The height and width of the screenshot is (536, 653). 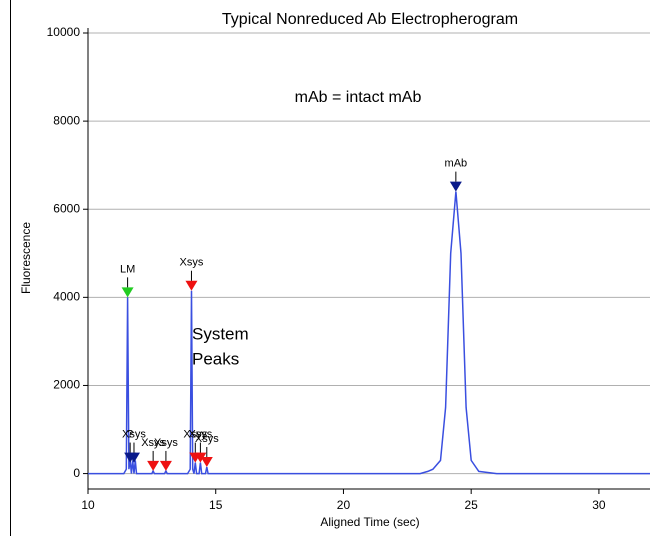 What do you see at coordinates (66, 120) in the screenshot?
I see `y-tick-label: 8000` at bounding box center [66, 120].